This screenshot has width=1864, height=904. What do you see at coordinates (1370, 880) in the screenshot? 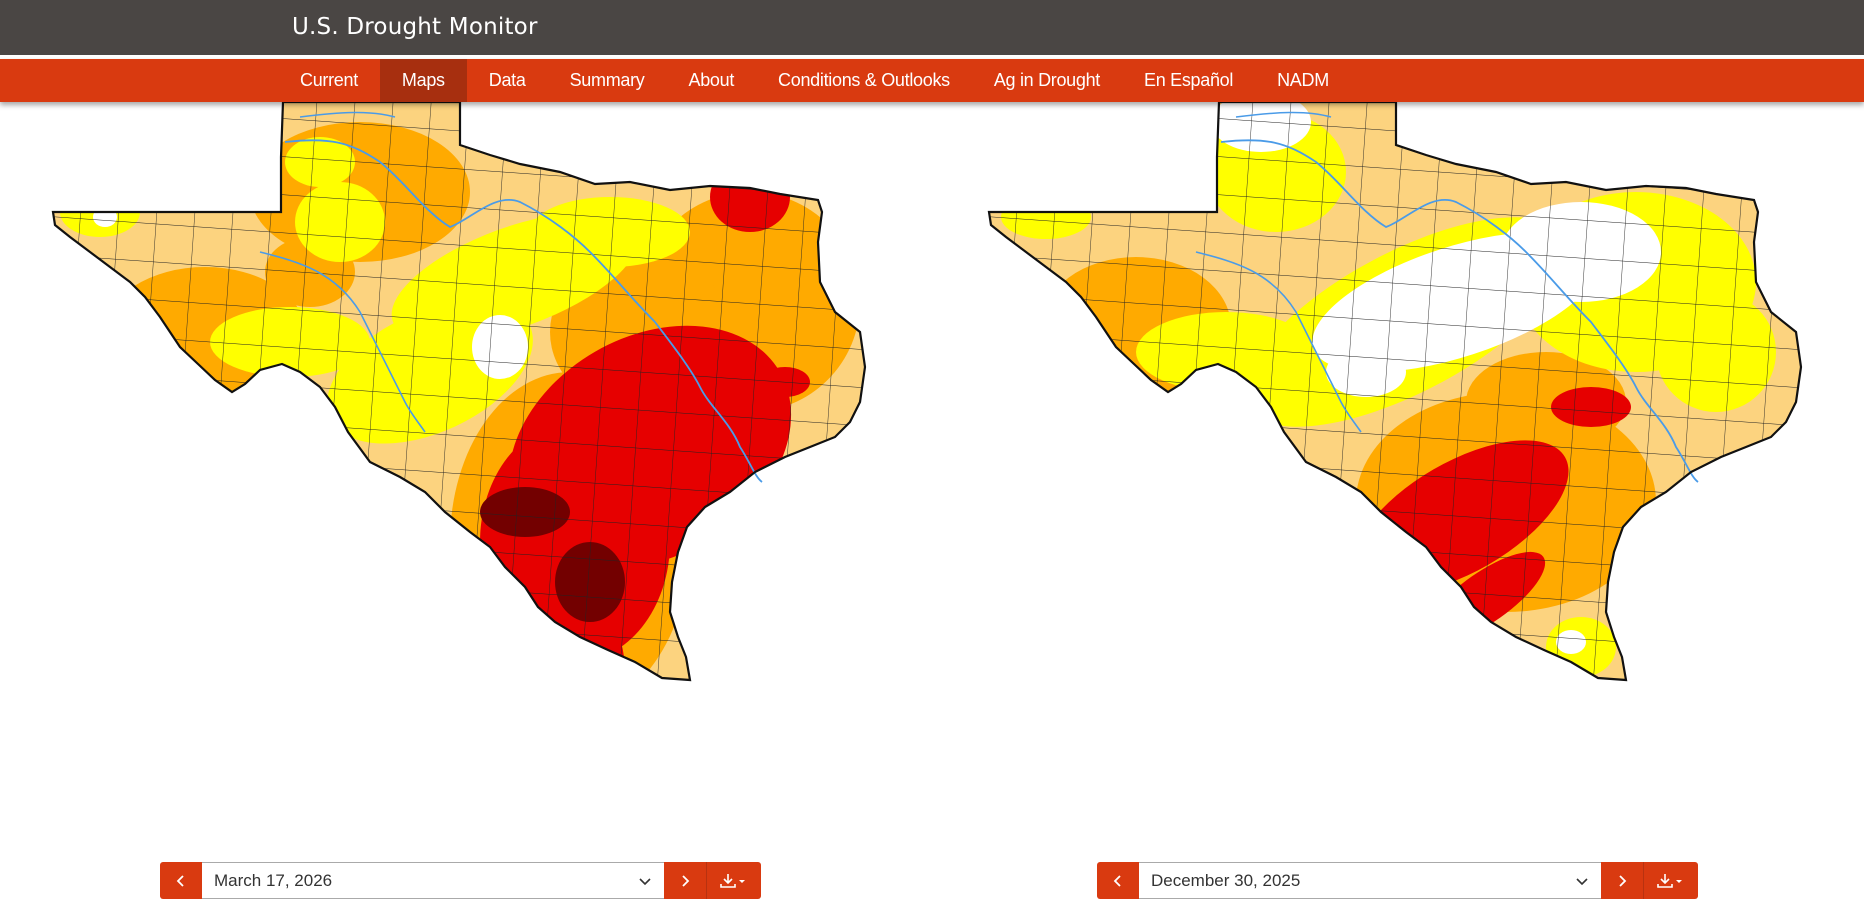
I see `date-select-right: December 30, 2025` at bounding box center [1370, 880].